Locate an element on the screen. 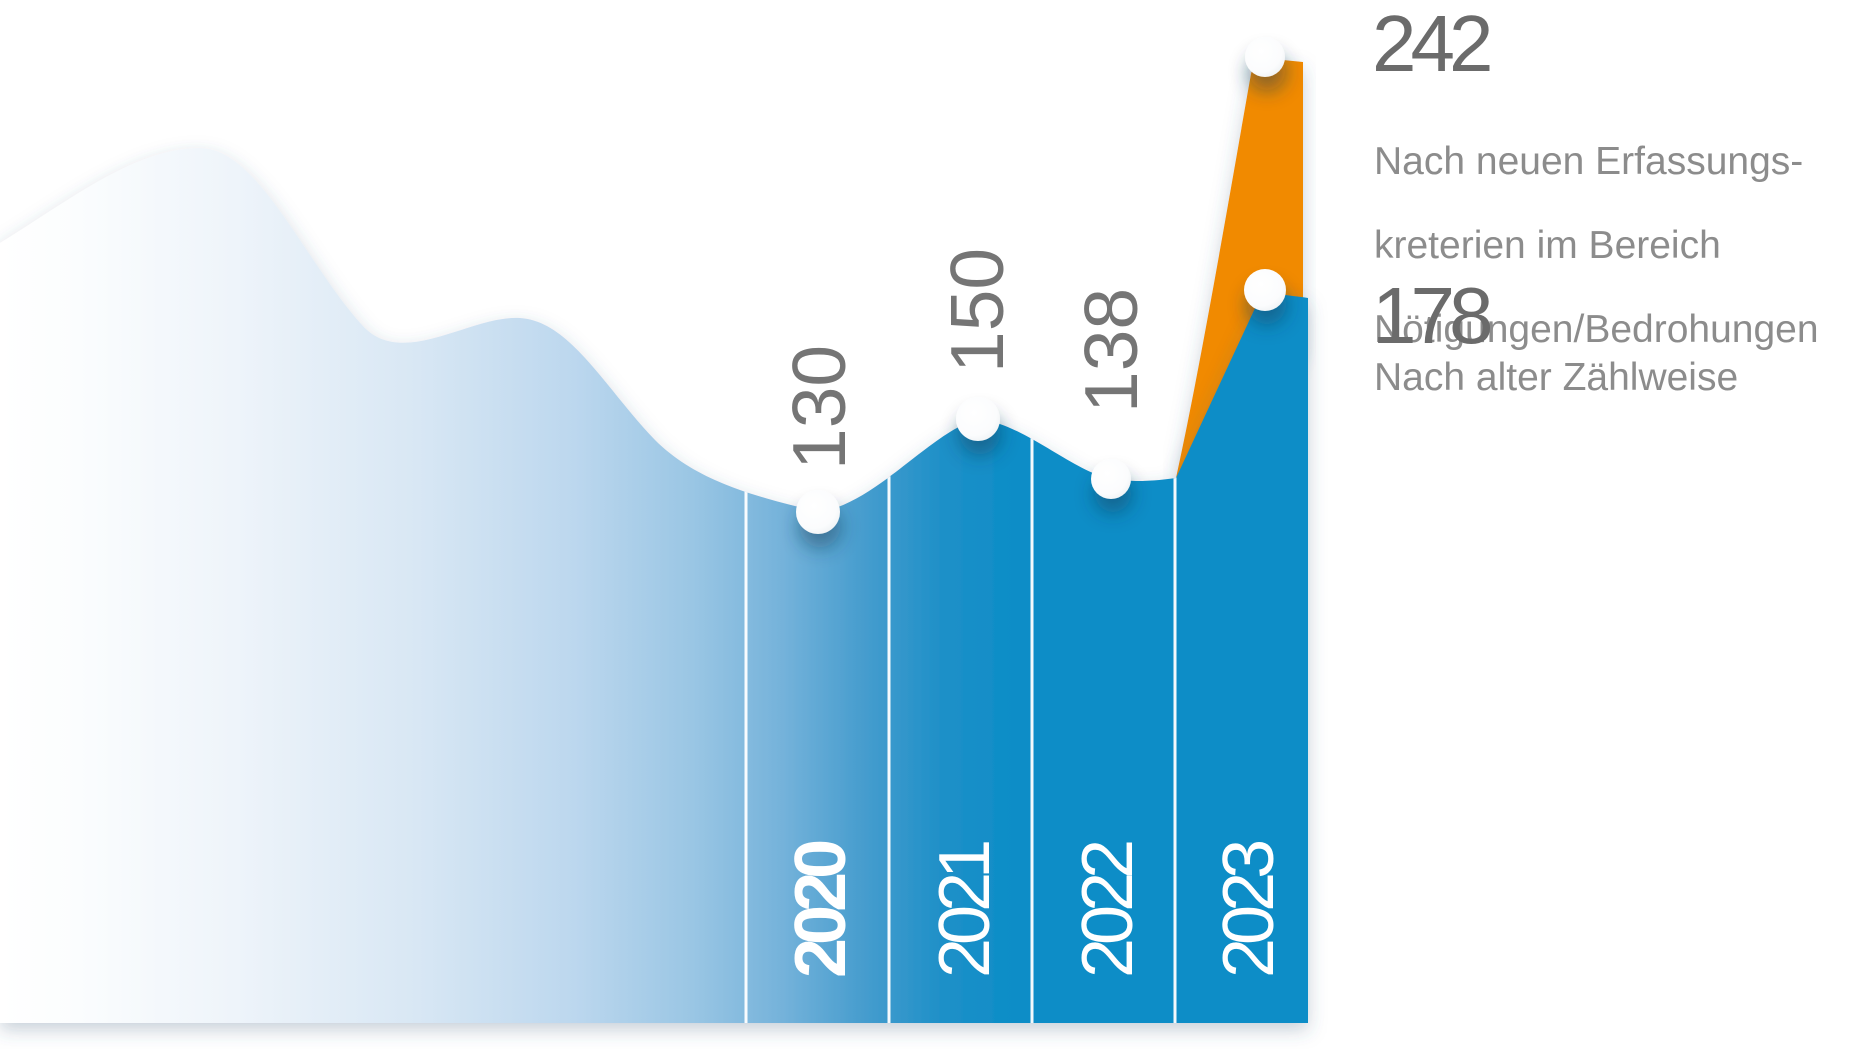 The width and height of the screenshot is (1860, 1049). data-point-2023-new is located at coordinates (1265, 57).